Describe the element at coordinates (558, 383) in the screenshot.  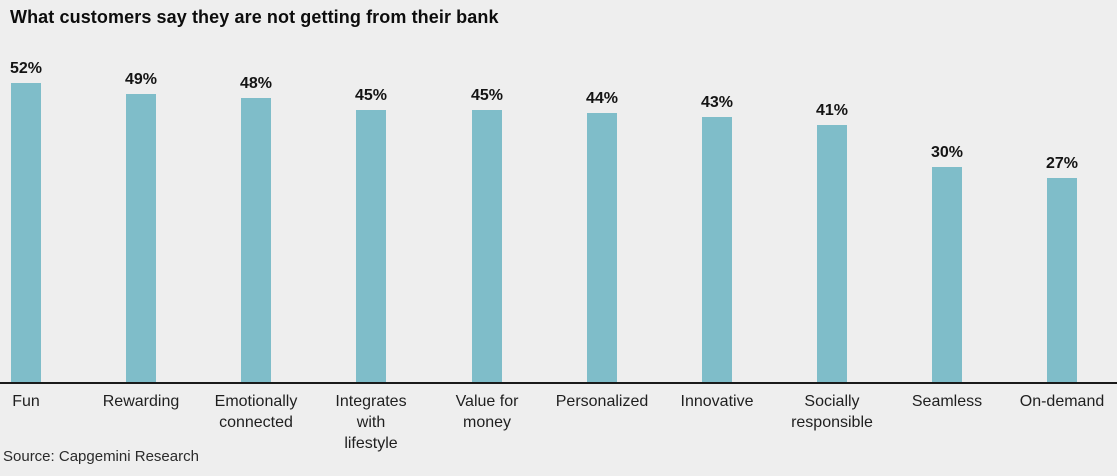
I see `x-axis-line` at that location.